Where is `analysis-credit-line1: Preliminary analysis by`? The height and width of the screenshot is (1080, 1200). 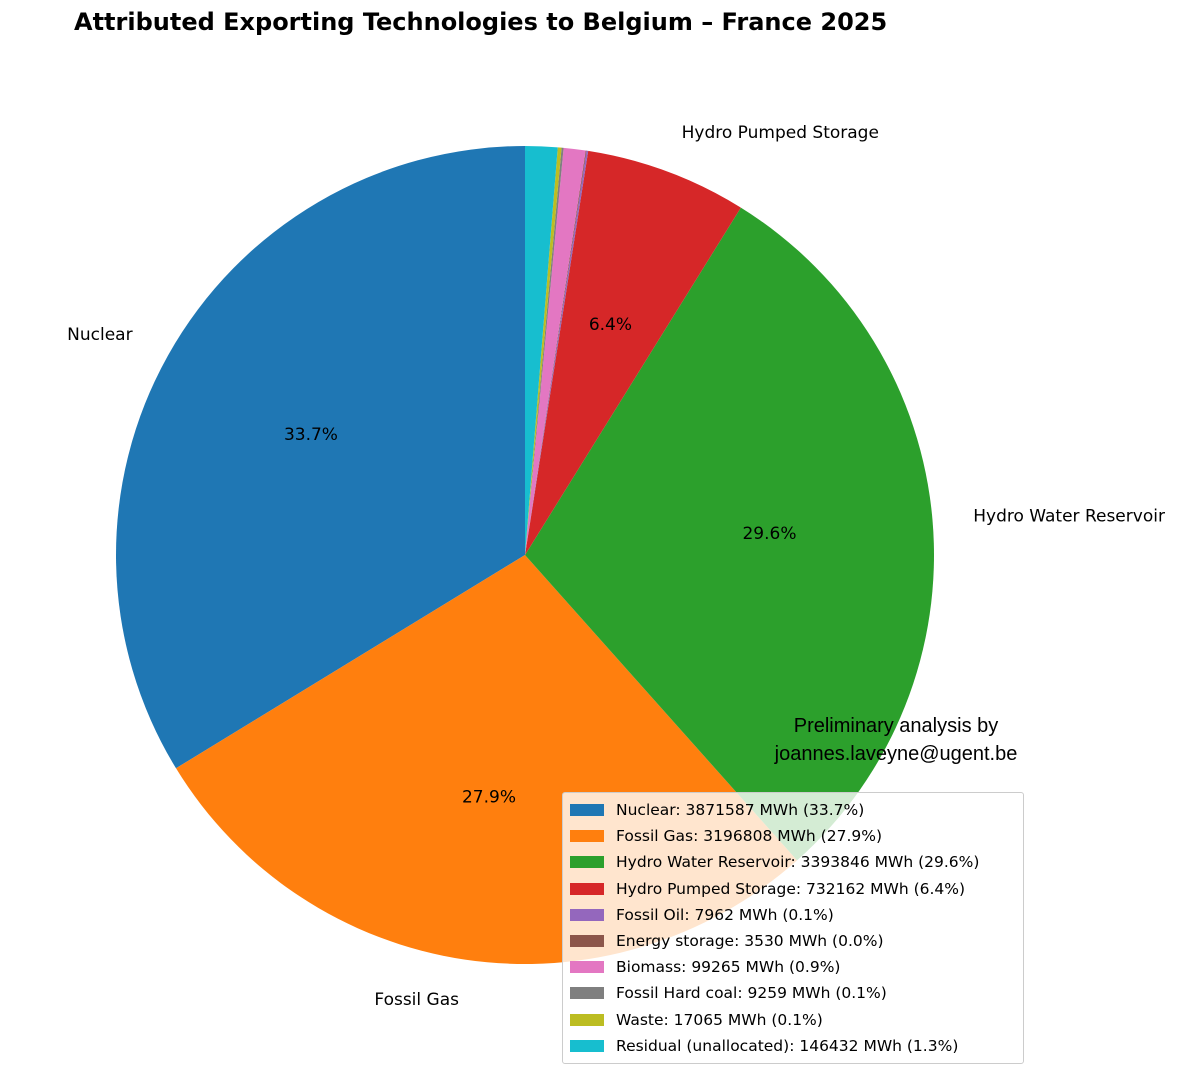
analysis-credit-line1: Preliminary analysis by is located at coordinates (896, 726).